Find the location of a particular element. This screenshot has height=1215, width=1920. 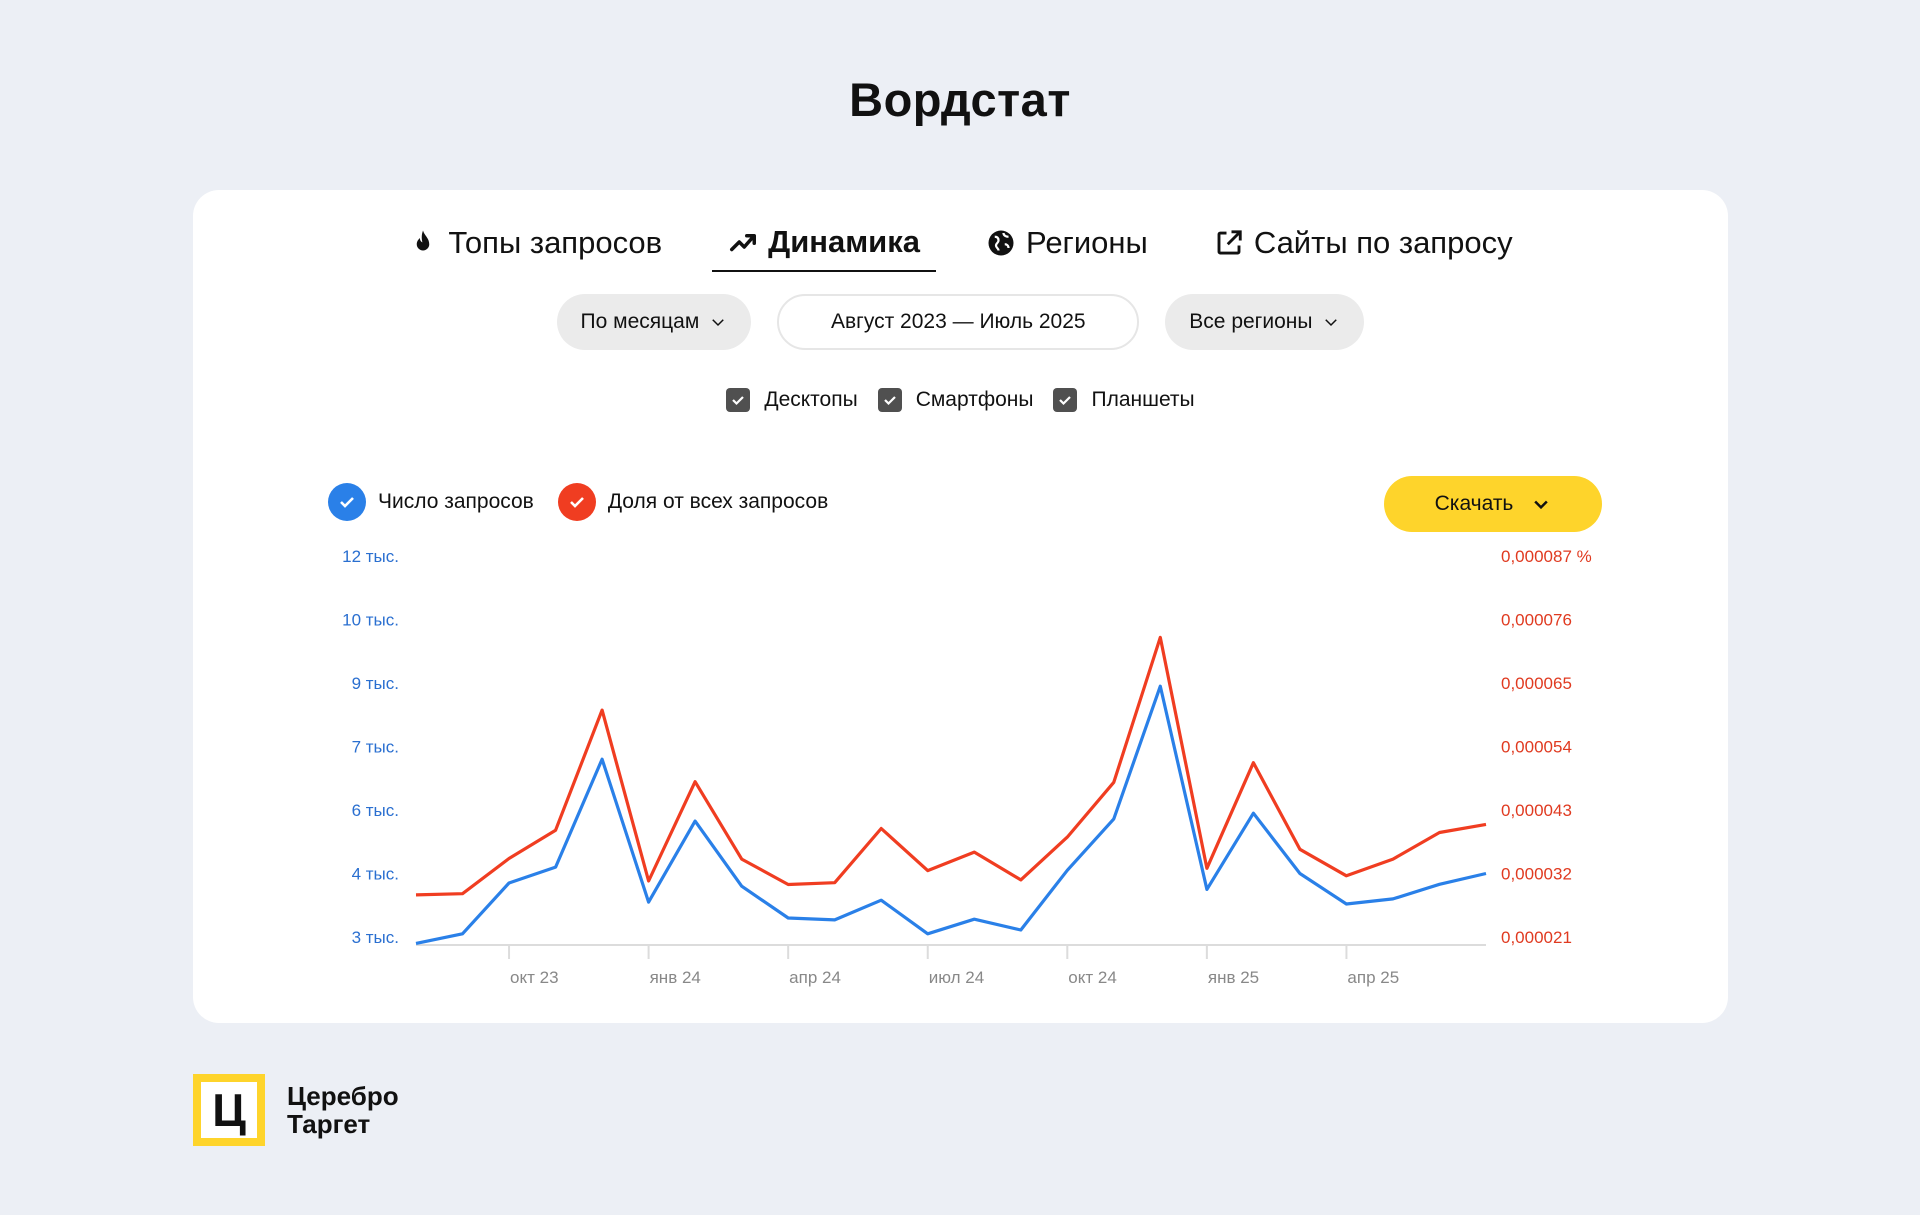

tab-top-queries: Топы запросов is located at coordinates (535, 245).